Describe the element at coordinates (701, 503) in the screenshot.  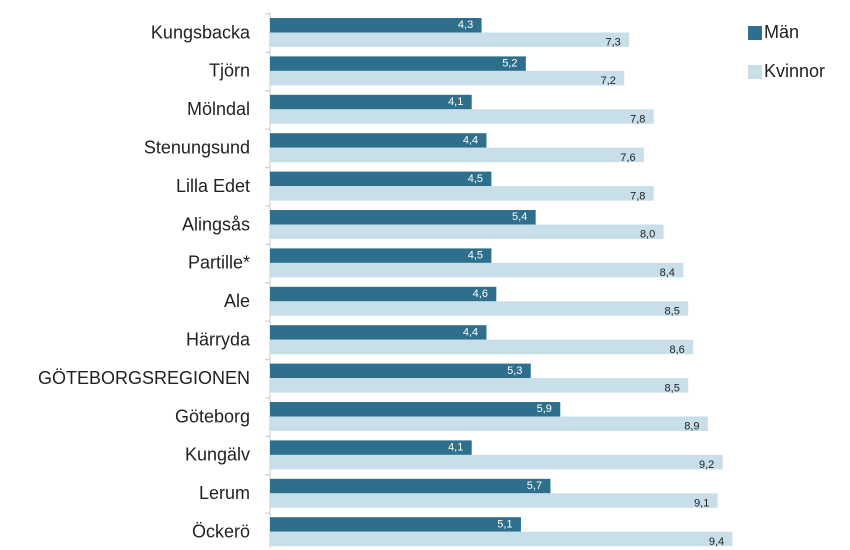
I see `value-label: 9,1` at that location.